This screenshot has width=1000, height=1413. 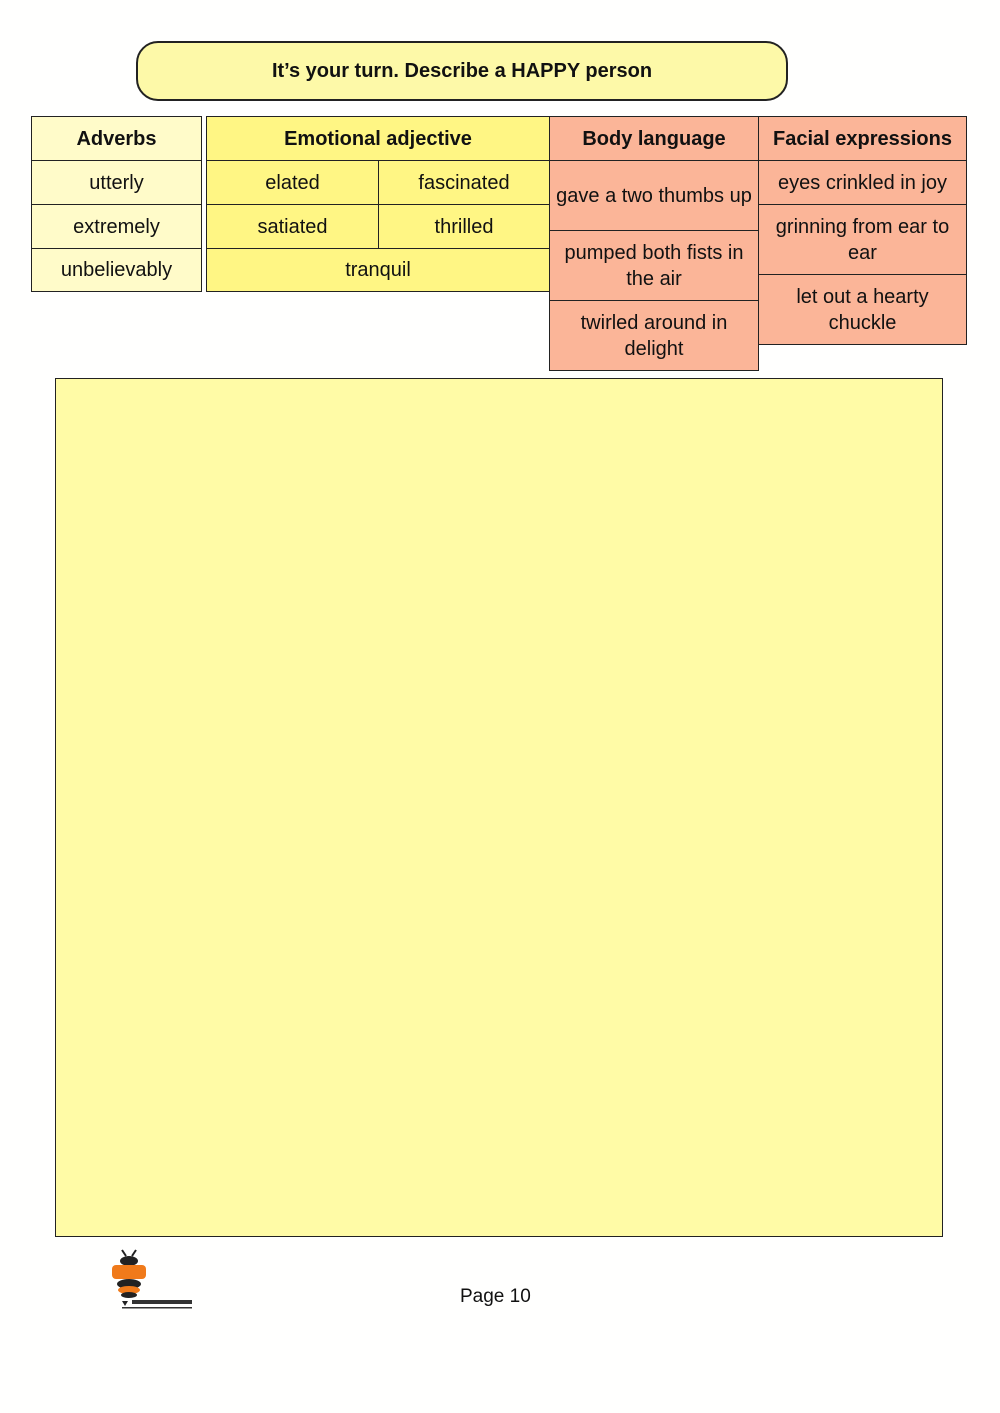 What do you see at coordinates (152, 1279) in the screenshot?
I see `bee-logo-icon` at bounding box center [152, 1279].